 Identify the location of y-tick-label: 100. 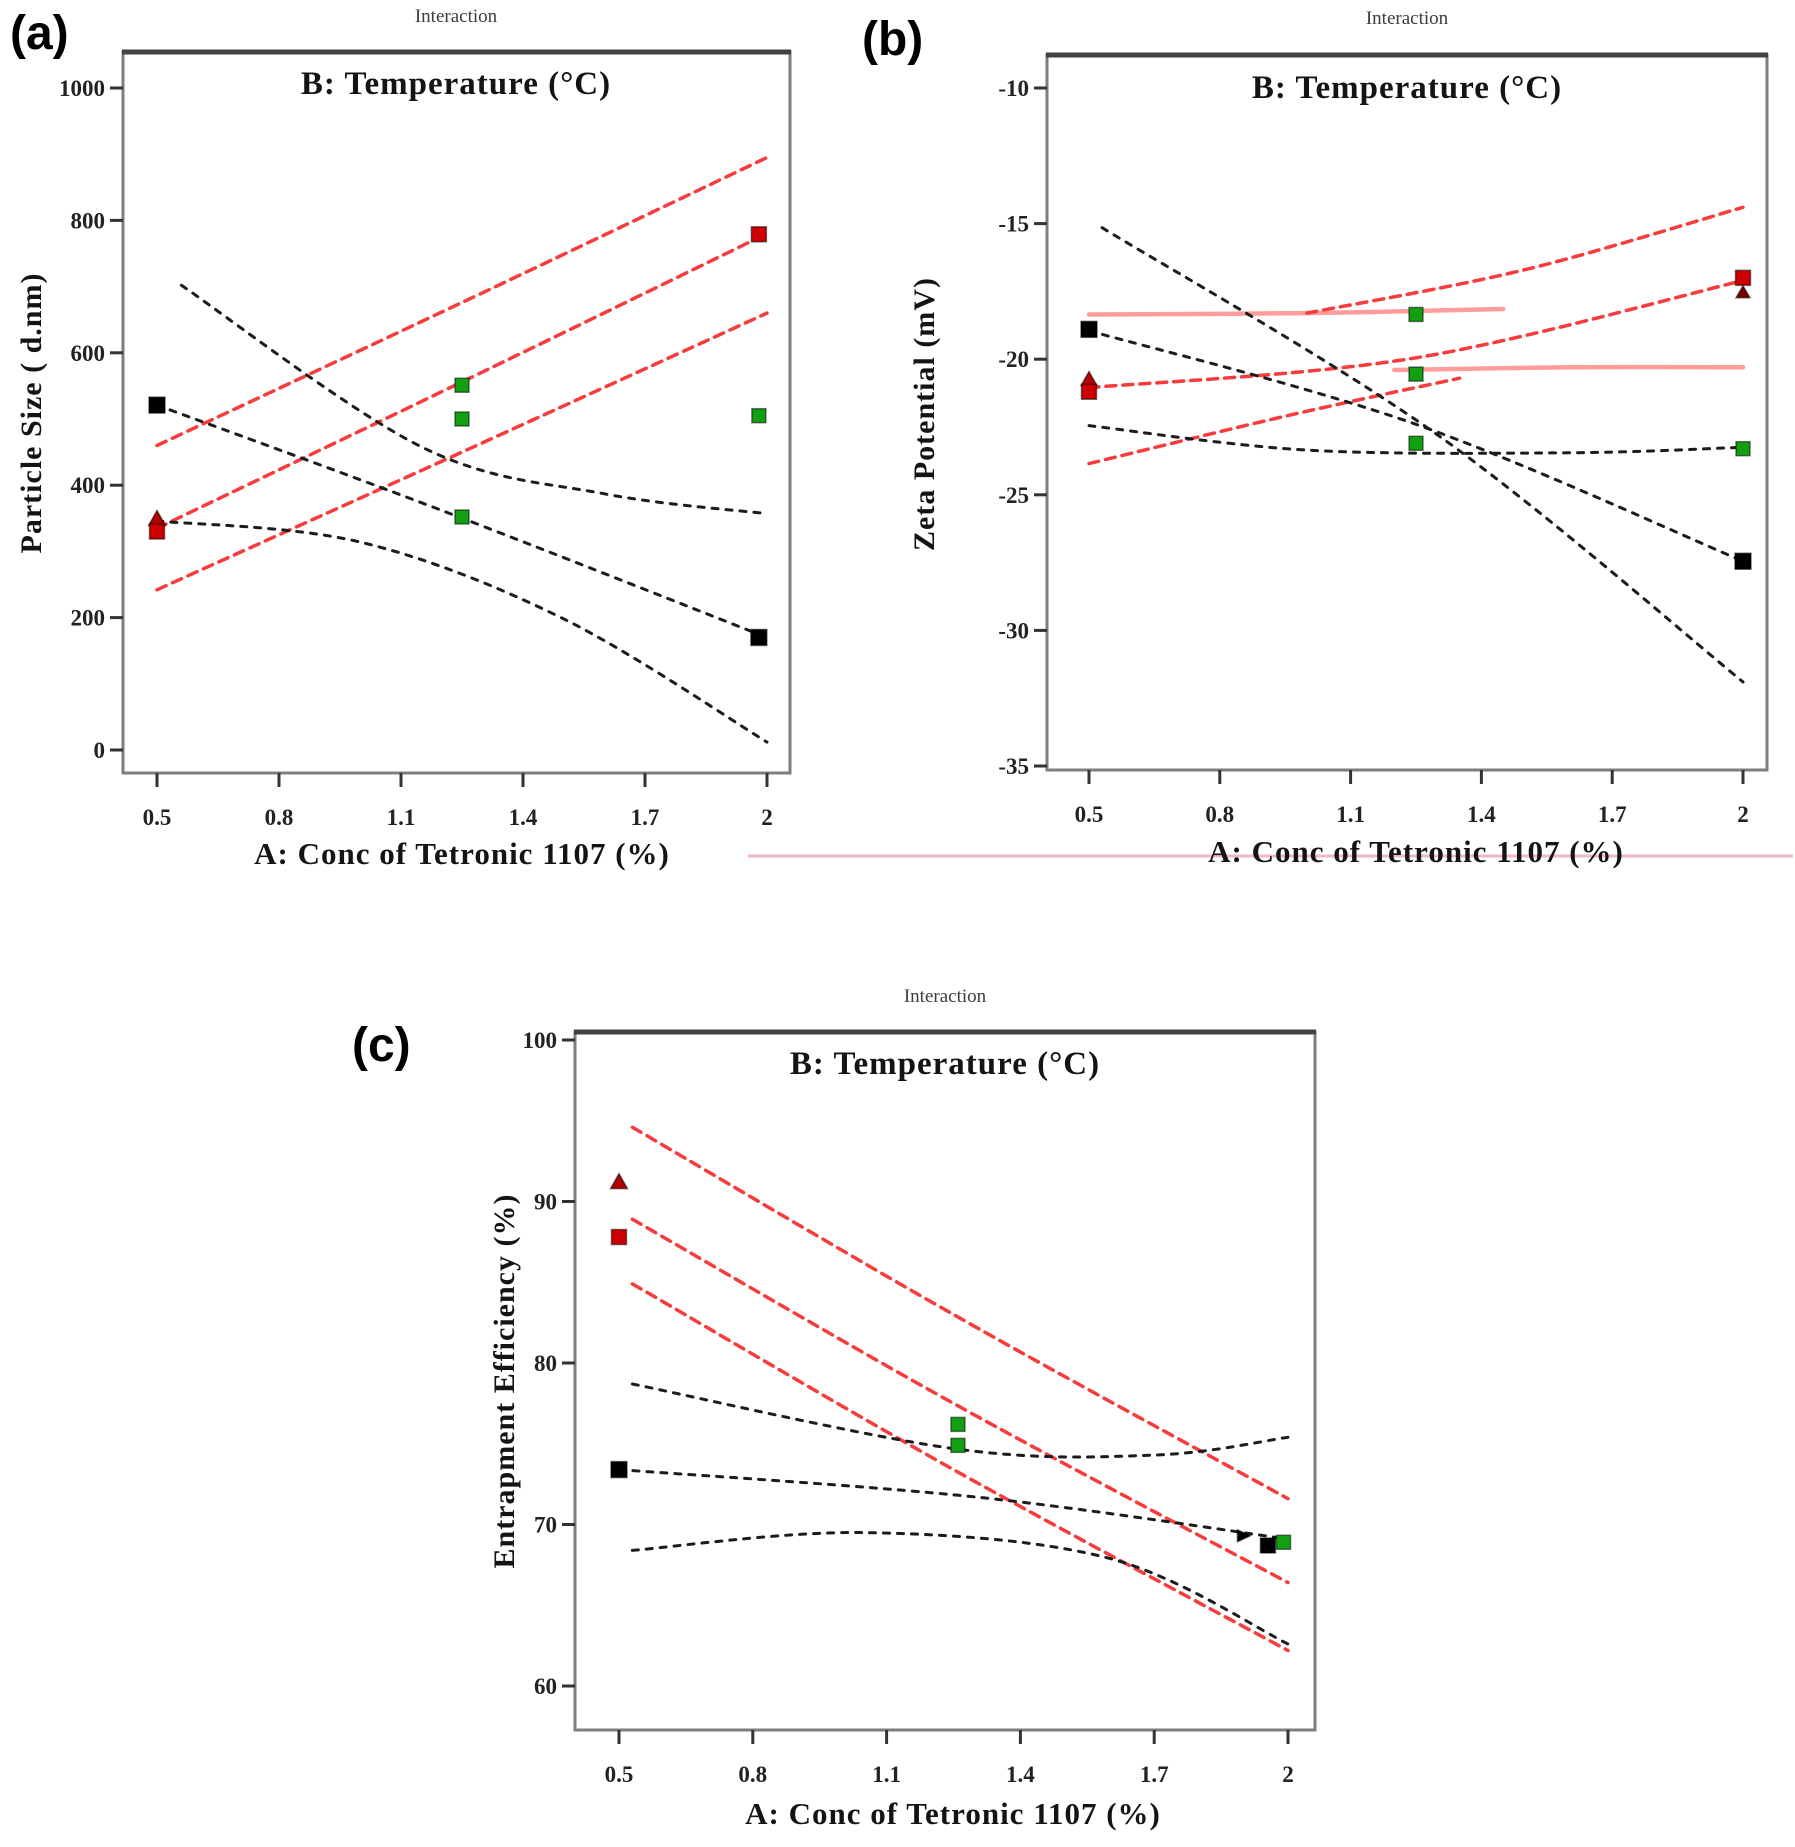
(540, 1040).